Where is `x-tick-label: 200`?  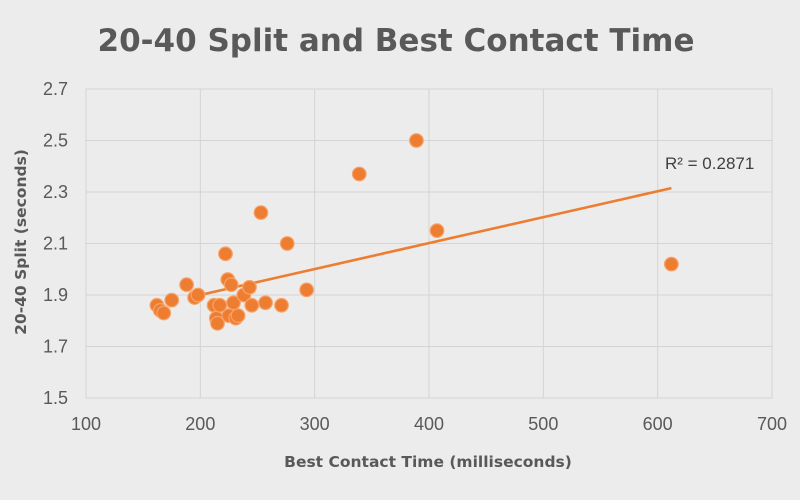 x-tick-label: 200 is located at coordinates (200, 424).